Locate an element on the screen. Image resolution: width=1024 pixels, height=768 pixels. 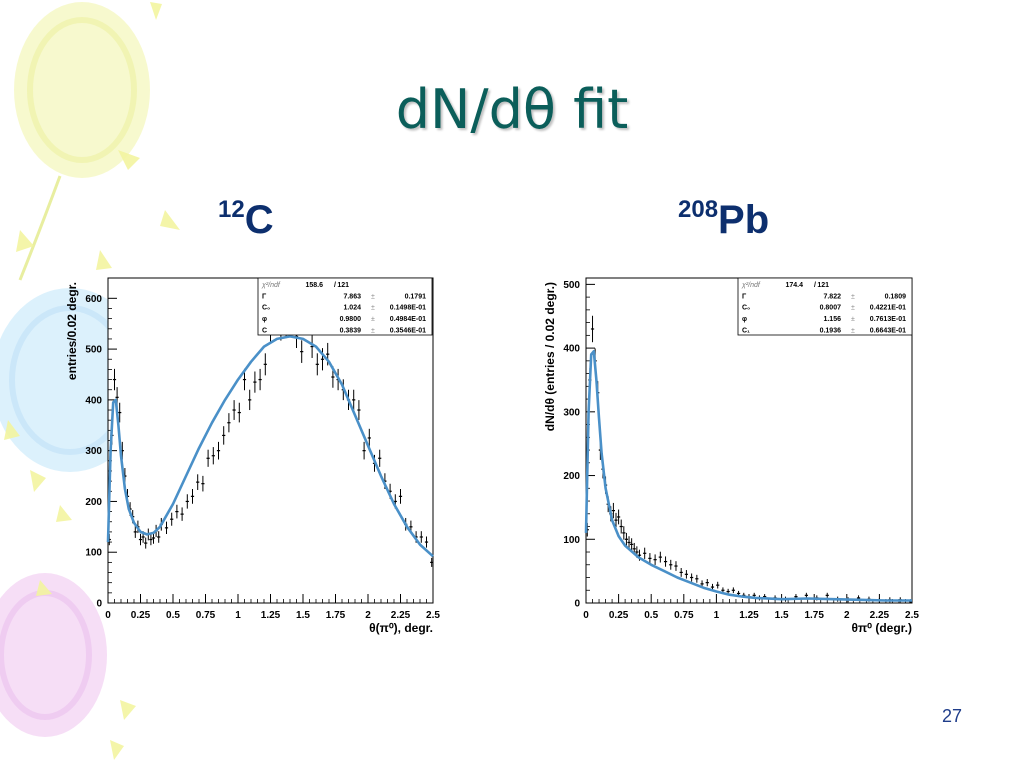
stats-param-error: 0.1809 is located at coordinates (896, 296).